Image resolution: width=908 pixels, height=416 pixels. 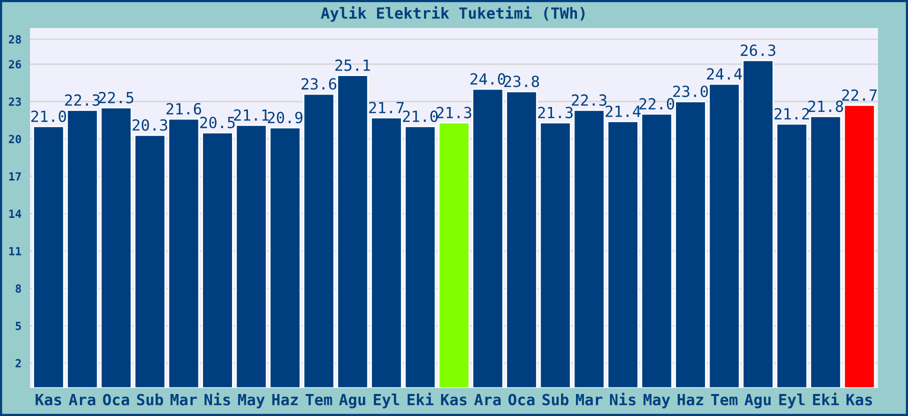 I want to click on data-label: 22.7, so click(x=859, y=95).